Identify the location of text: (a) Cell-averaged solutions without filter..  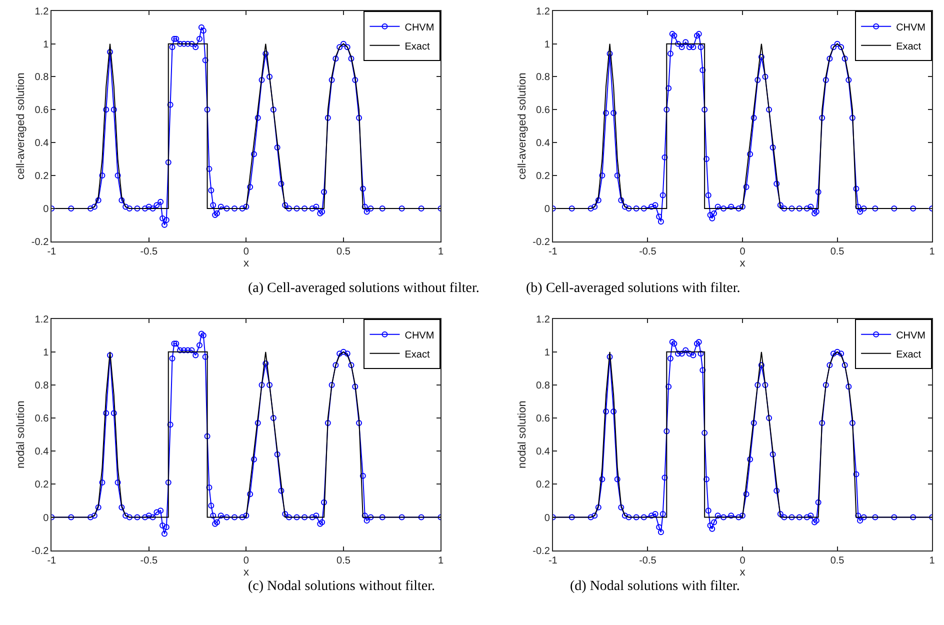
(364, 288).